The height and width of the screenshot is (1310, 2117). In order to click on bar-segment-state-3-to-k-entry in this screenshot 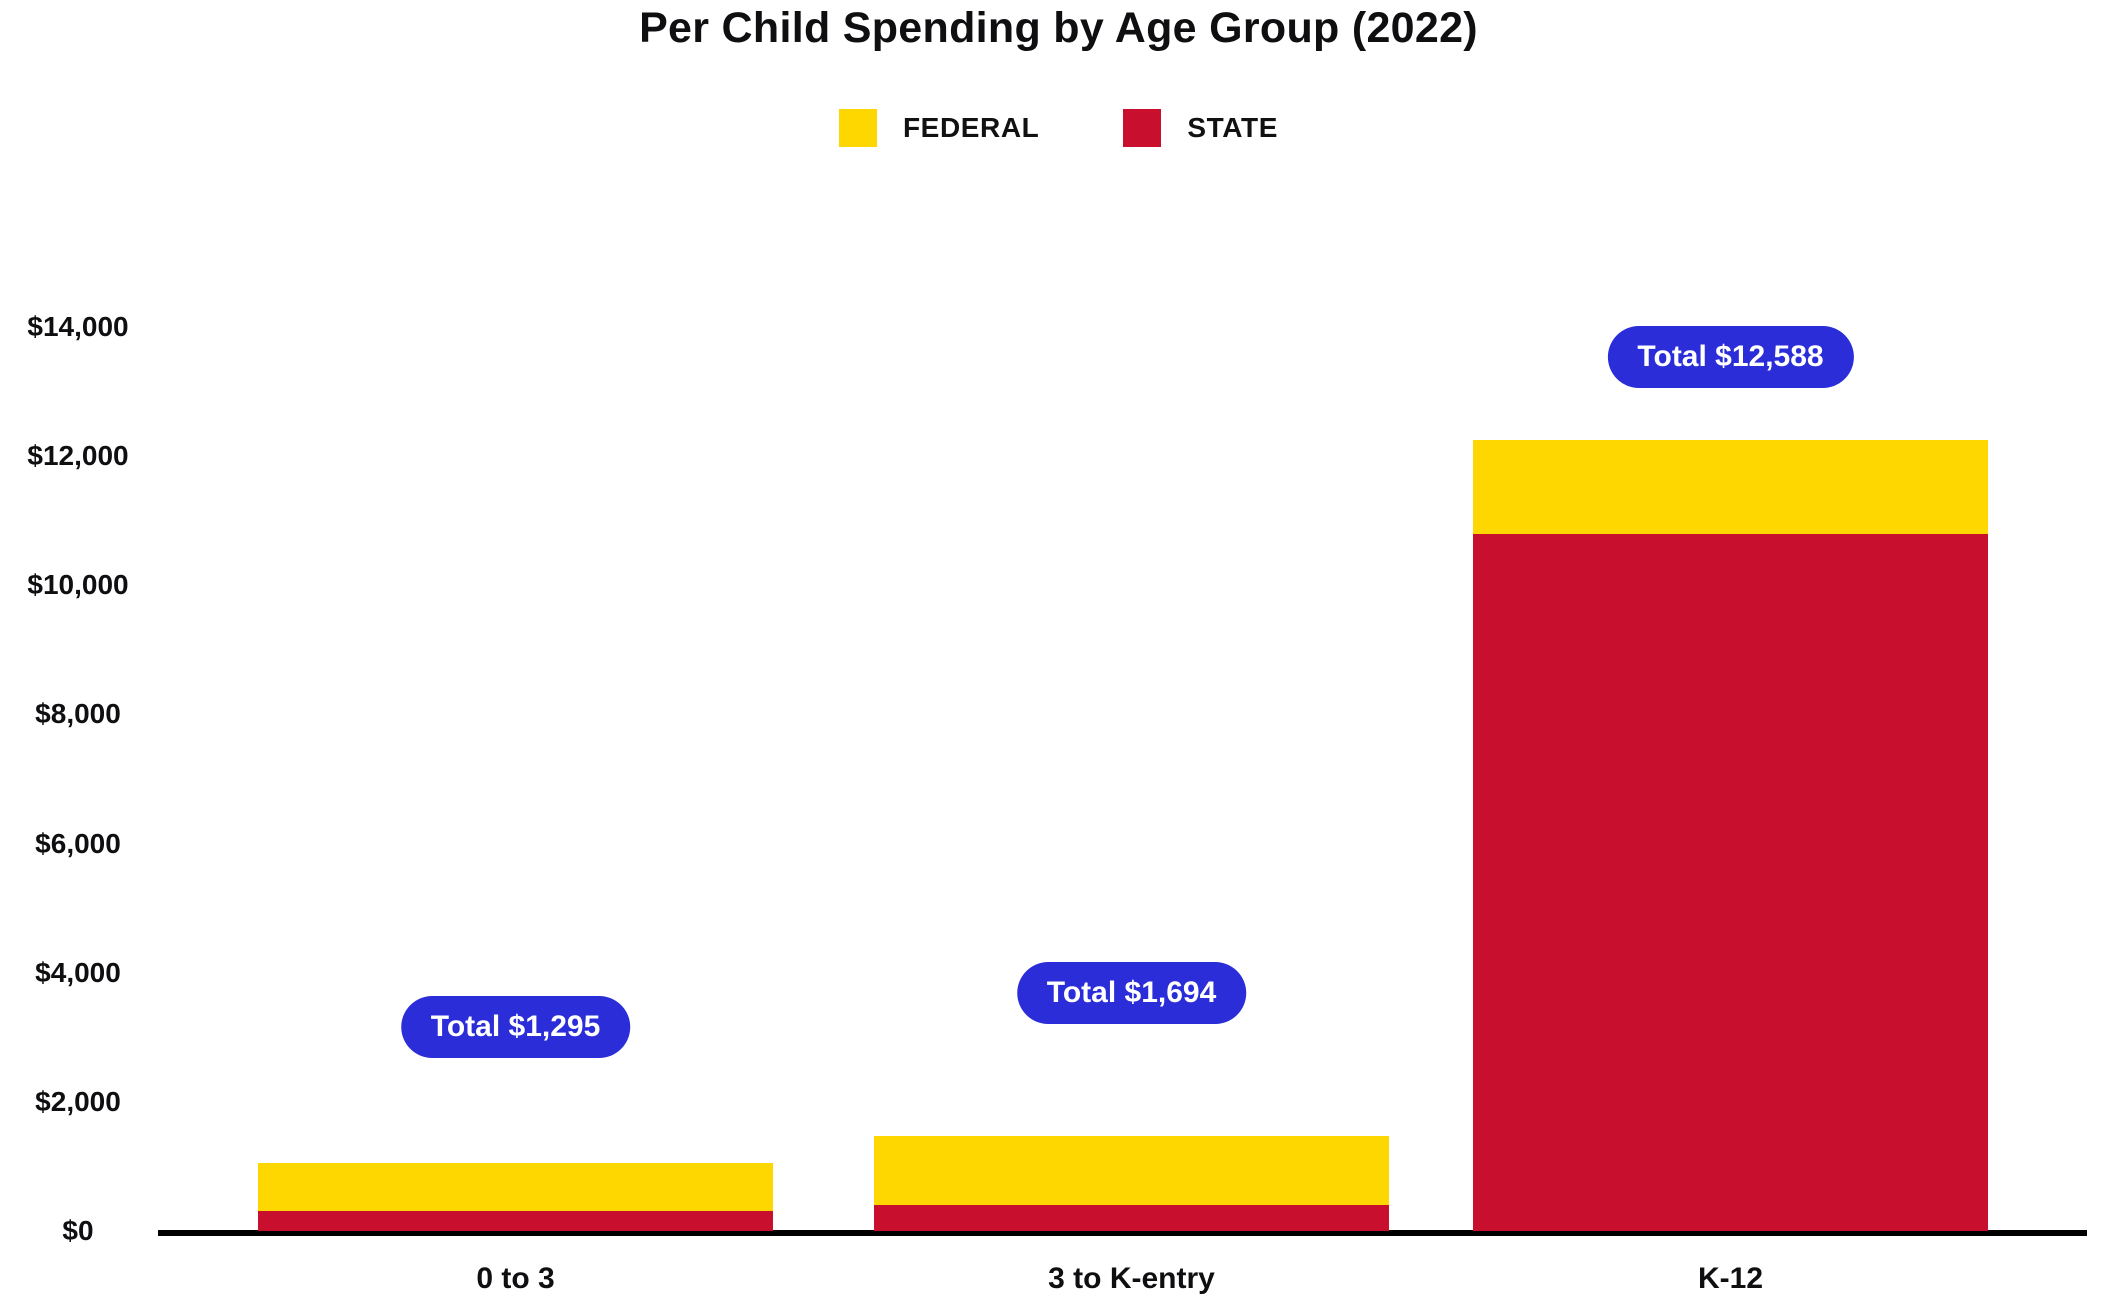, I will do `click(1131, 1218)`.